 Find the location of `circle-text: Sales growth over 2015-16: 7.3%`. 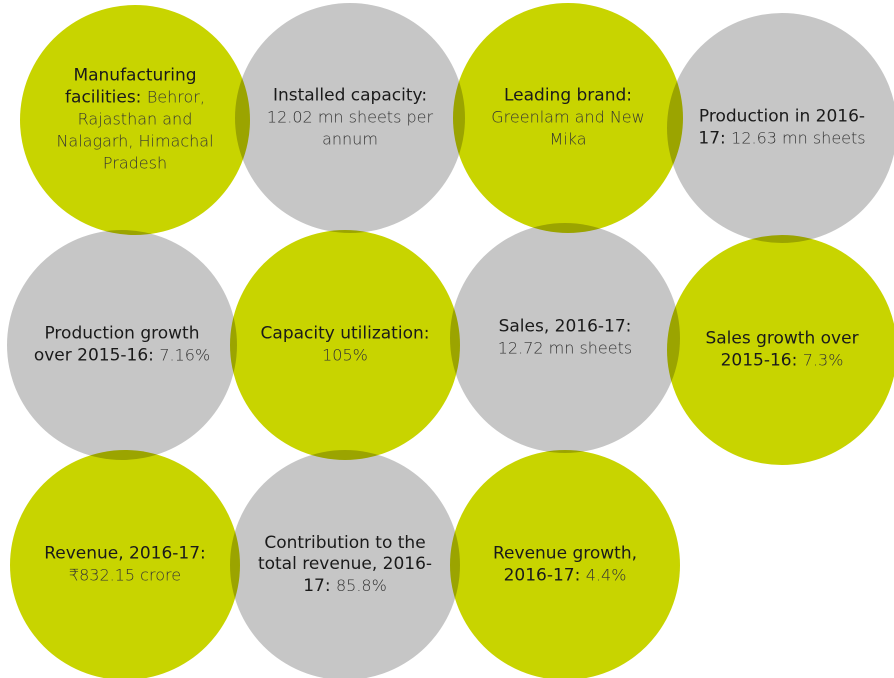

circle-text: Sales growth over 2015-16: 7.3% is located at coordinates (782, 350).